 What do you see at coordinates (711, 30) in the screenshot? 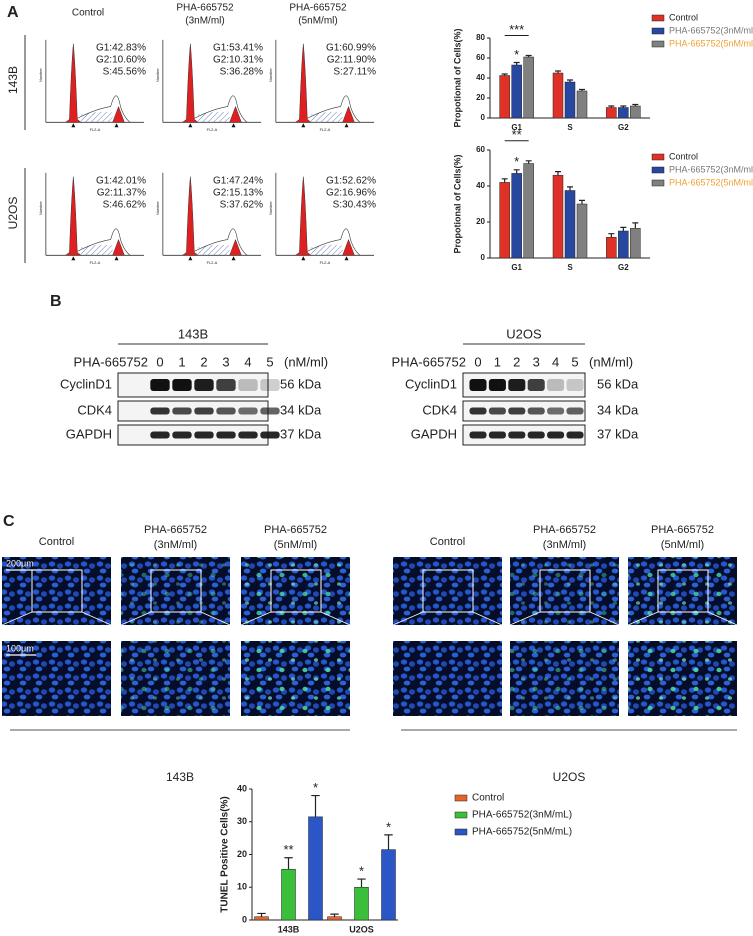
I see `legend-label: PHA-665752(3nM/ml)` at bounding box center [711, 30].